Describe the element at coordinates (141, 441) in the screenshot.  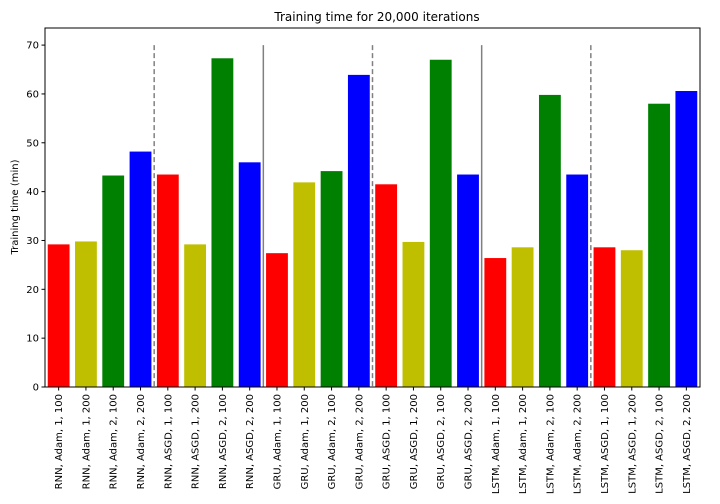
I see `x-tick-label-4: RNN, Adam, 2, 200` at that location.